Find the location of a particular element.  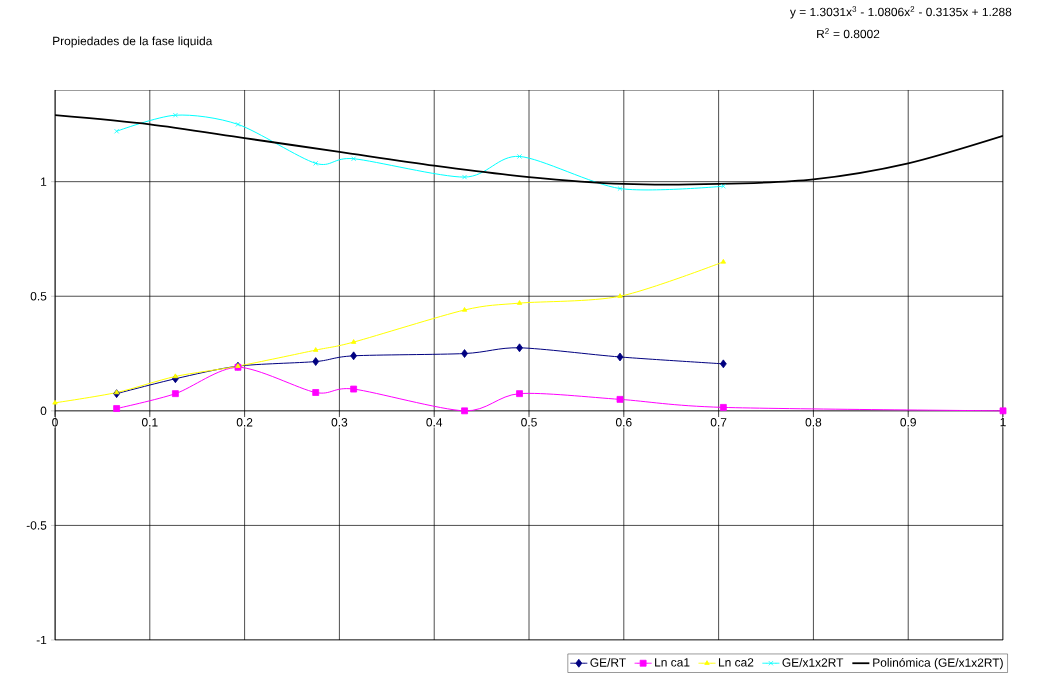

x-tick-label: 0.2 is located at coordinates (244, 422).